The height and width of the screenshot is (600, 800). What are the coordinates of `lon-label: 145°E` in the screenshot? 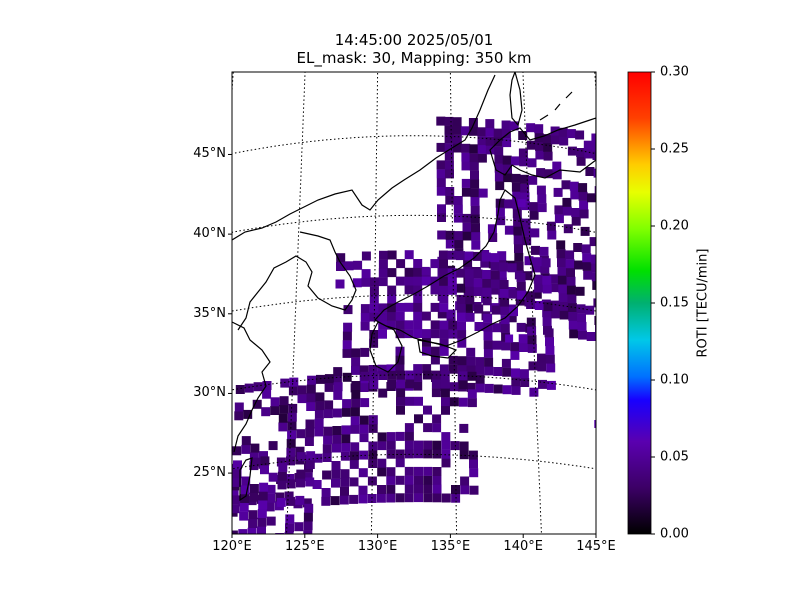 It's located at (596, 546).